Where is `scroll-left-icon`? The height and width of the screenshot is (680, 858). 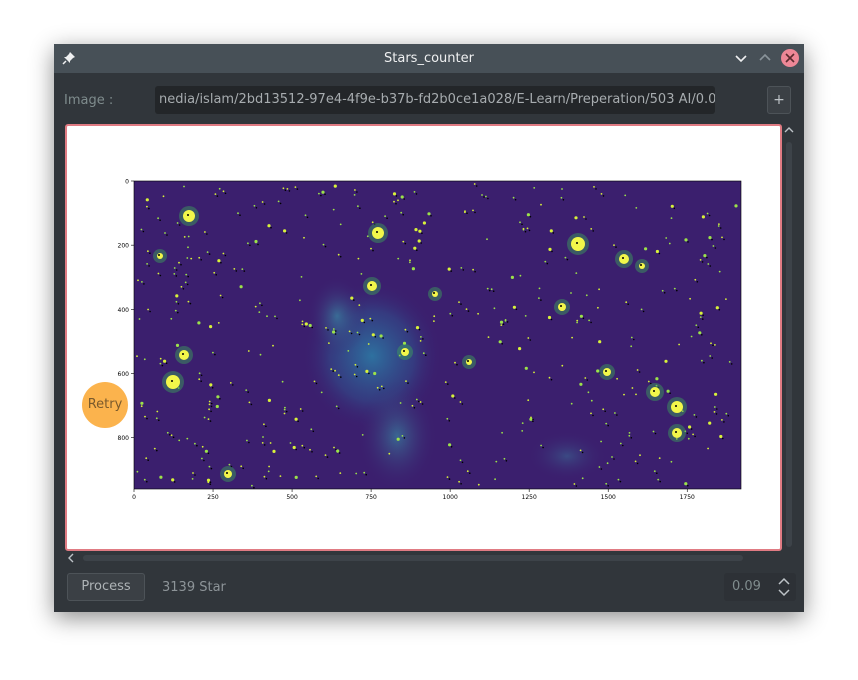
scroll-left-icon is located at coordinates (71, 558).